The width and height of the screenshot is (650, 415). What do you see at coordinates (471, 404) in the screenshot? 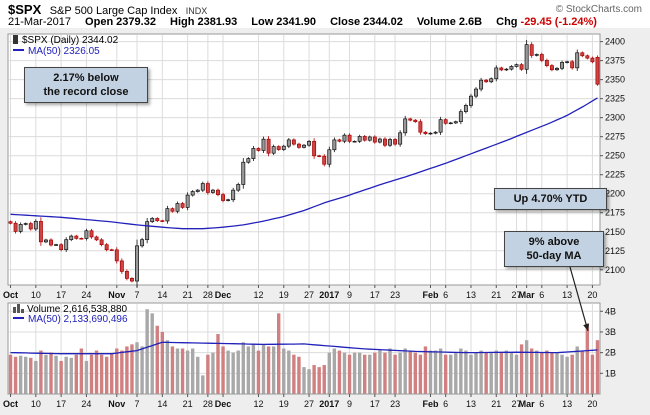
I see `date-axis-label: 13` at bounding box center [471, 404].